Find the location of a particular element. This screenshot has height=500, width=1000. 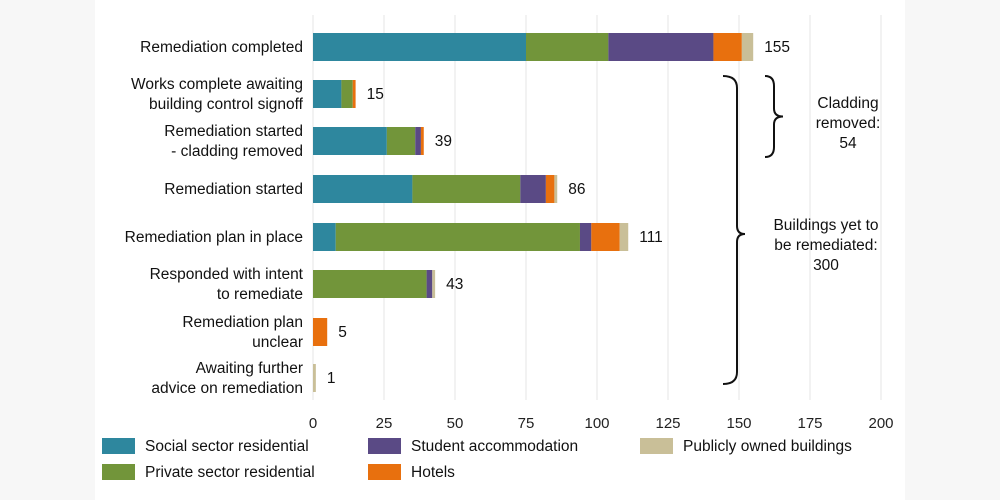

x-tick-label: 125 is located at coordinates (667, 423).